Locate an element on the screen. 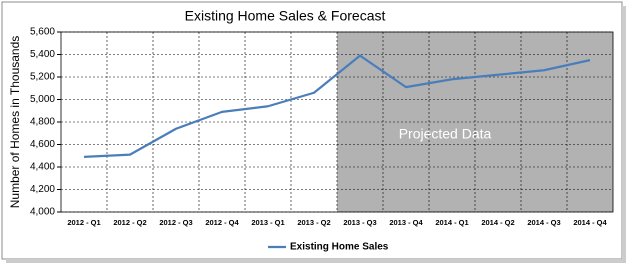 This screenshot has width=628, height=270. y-axis-label: Number of Homes in Thousands is located at coordinates (15, 122).